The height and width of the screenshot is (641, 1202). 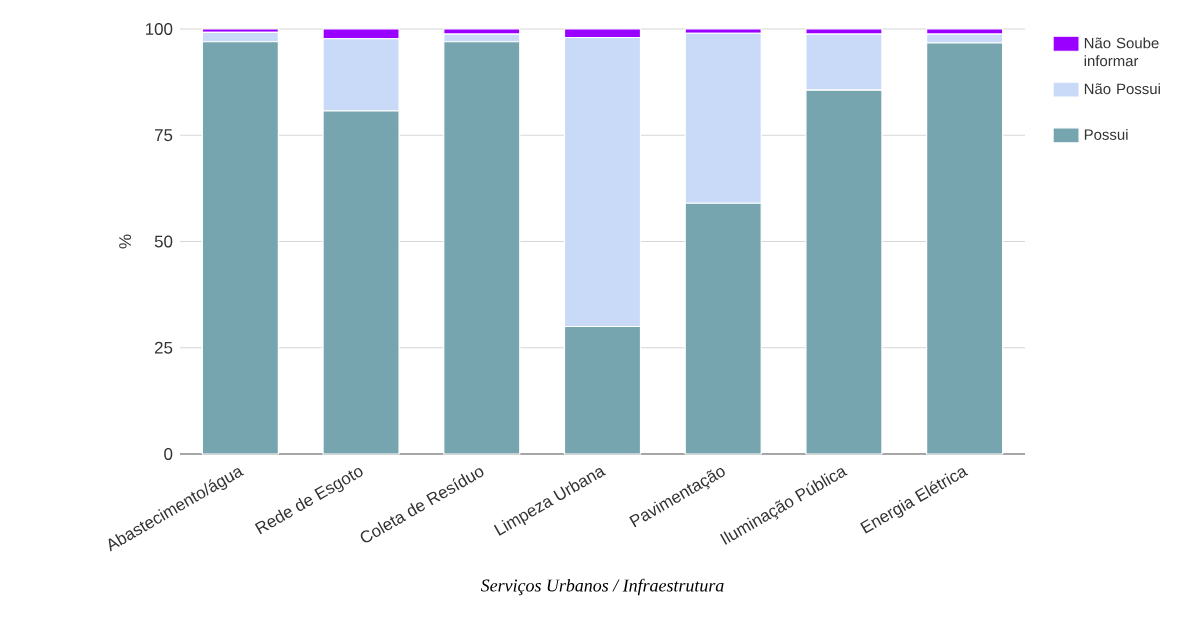 I want to click on y-tick-label: 25, so click(x=163, y=347).